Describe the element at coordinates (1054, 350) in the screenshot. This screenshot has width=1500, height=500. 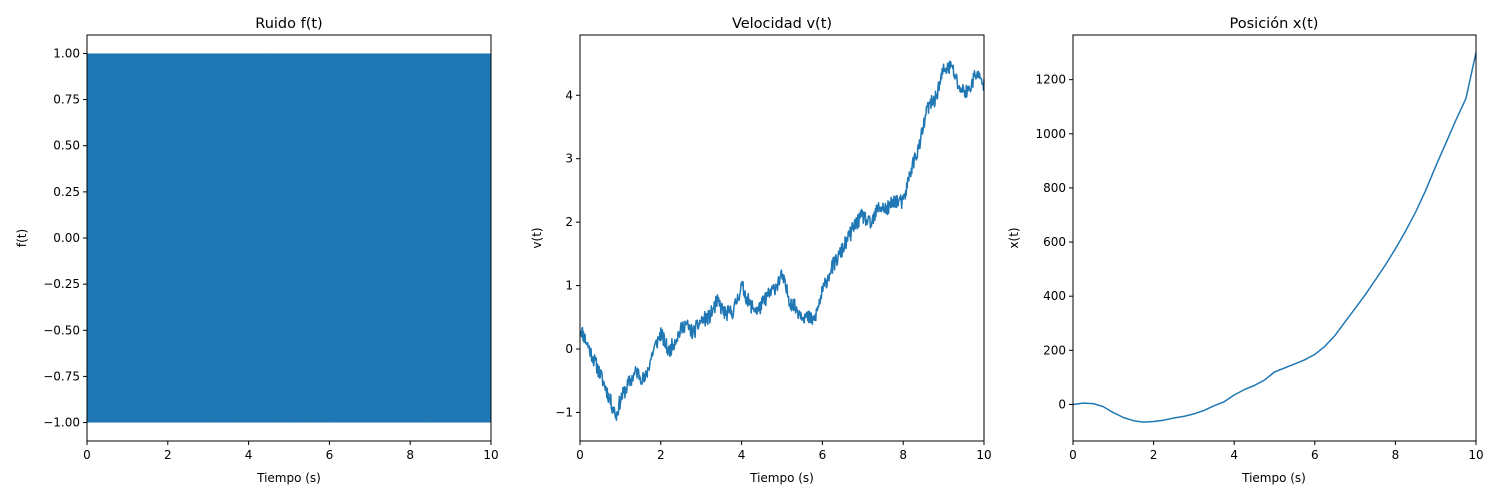
I see `position-y-tick-label: 200` at that location.